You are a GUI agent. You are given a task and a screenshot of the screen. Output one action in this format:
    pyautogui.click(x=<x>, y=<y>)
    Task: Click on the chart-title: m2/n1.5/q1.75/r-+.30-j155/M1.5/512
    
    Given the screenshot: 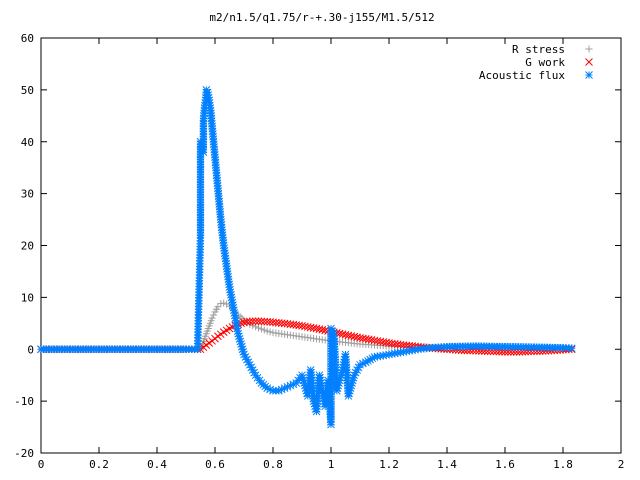 What is the action you would take?
    pyautogui.click(x=321, y=17)
    